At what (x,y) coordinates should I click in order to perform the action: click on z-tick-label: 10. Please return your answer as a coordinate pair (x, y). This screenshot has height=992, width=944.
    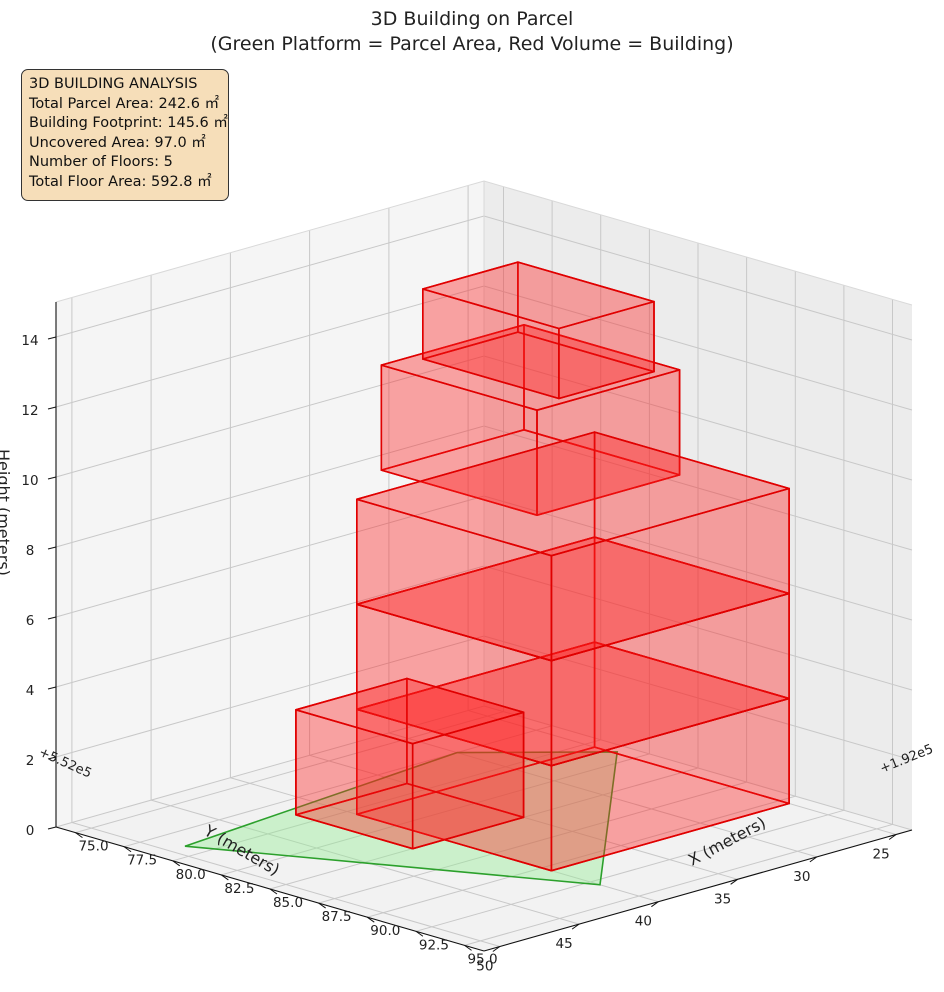
    Looking at the image, I should click on (29, 481).